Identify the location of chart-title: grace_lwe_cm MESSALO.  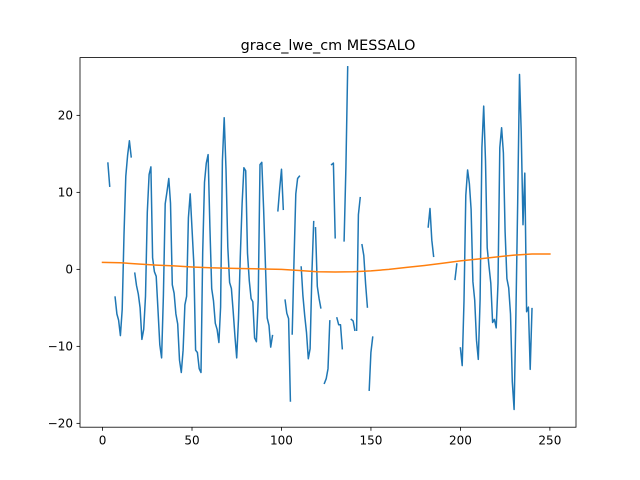
(328, 46).